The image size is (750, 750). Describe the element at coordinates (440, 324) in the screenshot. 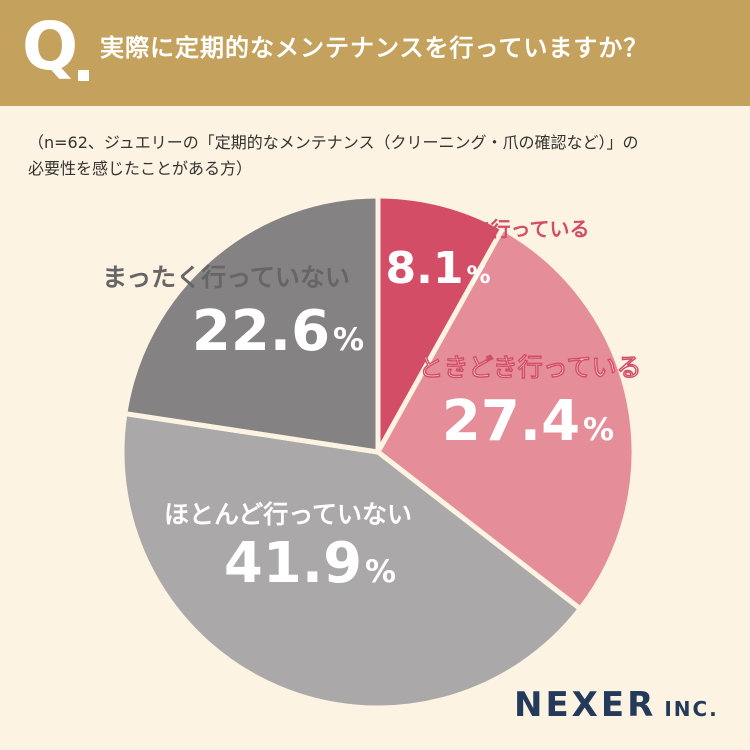

I see `pie-slice-regular` at that location.